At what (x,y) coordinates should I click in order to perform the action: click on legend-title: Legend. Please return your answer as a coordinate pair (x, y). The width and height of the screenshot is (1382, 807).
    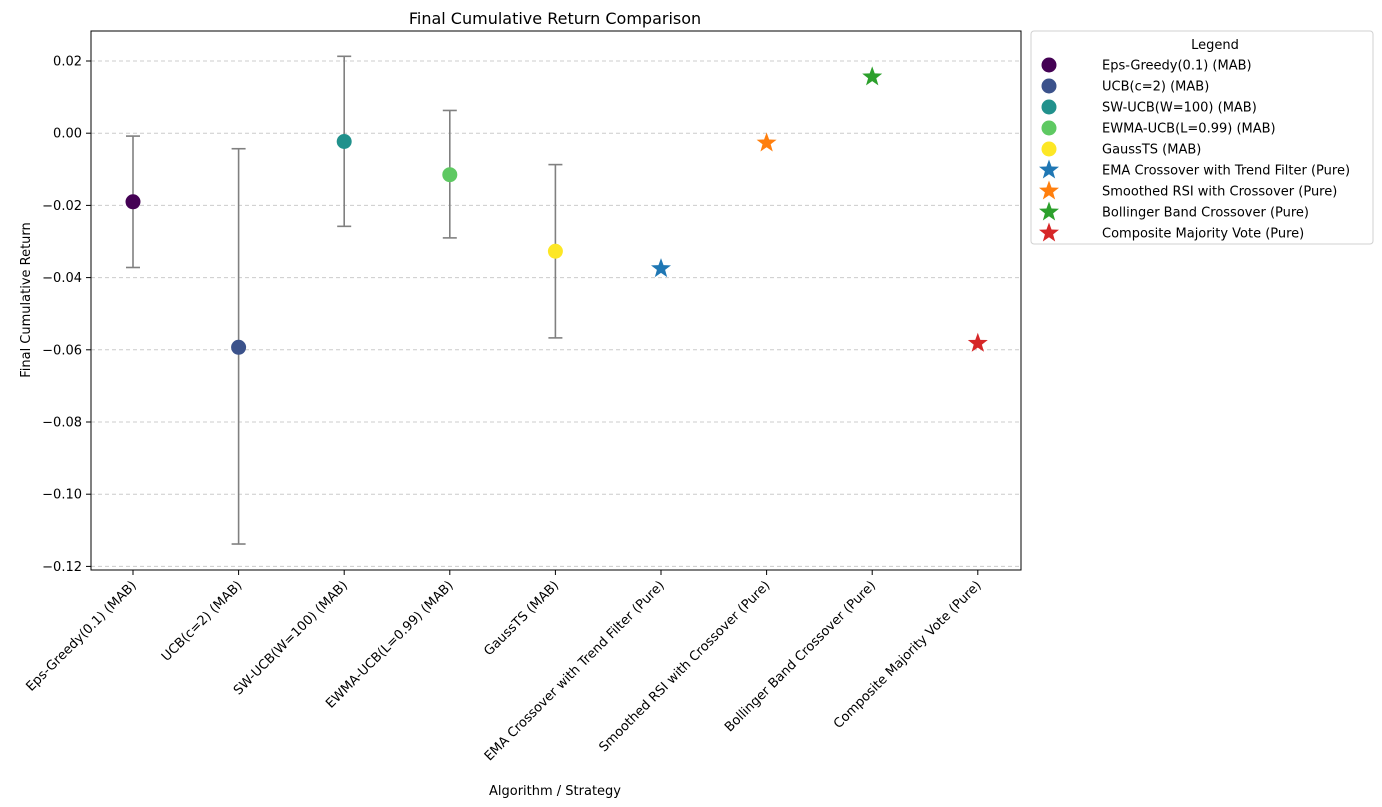
    Looking at the image, I should click on (1215, 45).